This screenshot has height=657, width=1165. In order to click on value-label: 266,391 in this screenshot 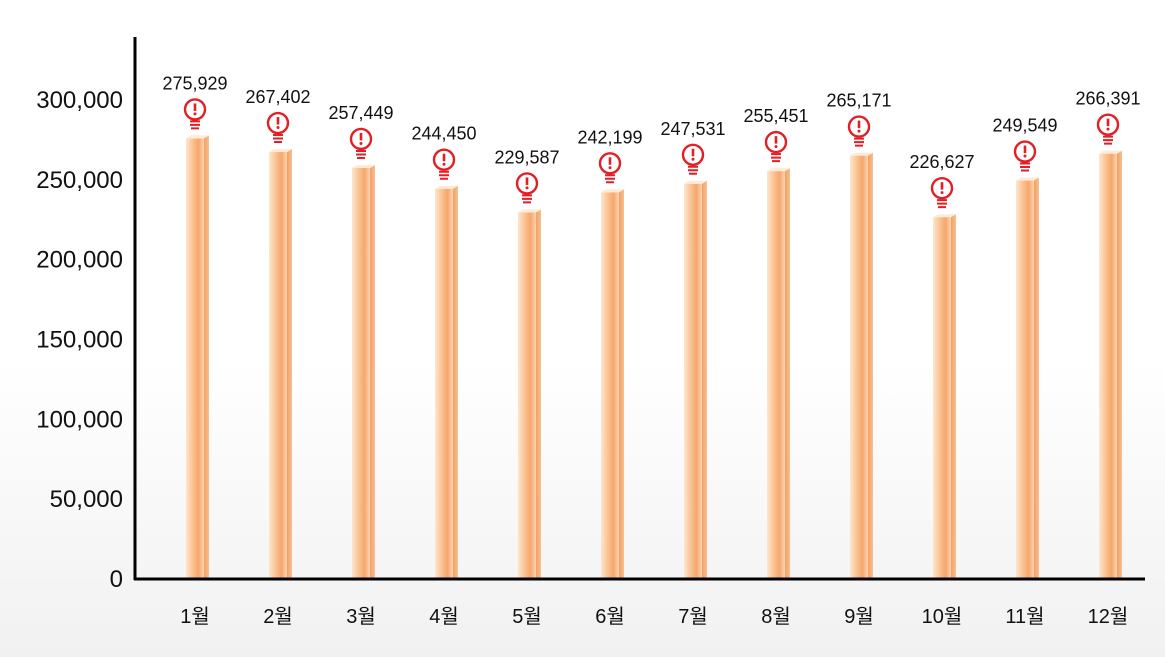, I will do `click(1107, 99)`.